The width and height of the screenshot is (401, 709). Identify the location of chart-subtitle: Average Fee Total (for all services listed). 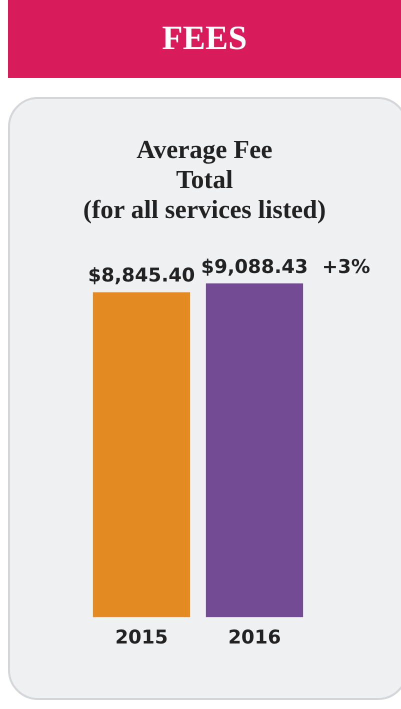
(204, 180).